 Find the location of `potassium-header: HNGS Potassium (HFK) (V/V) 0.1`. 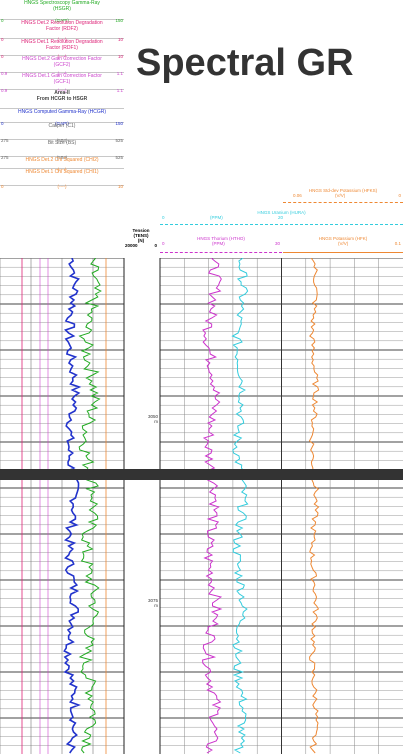

potassium-header: HNGS Potassium (HFK) (V/V) 0.1 is located at coordinates (343, 243).